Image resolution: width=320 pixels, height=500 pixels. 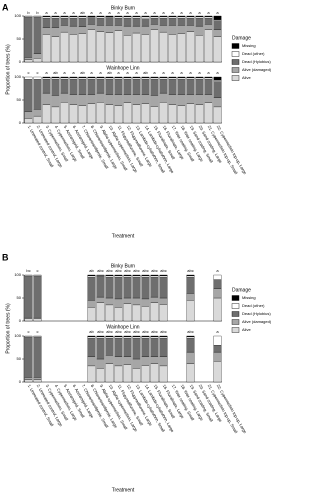 I want to click on legend-label: Alive, so click(x=246, y=329).